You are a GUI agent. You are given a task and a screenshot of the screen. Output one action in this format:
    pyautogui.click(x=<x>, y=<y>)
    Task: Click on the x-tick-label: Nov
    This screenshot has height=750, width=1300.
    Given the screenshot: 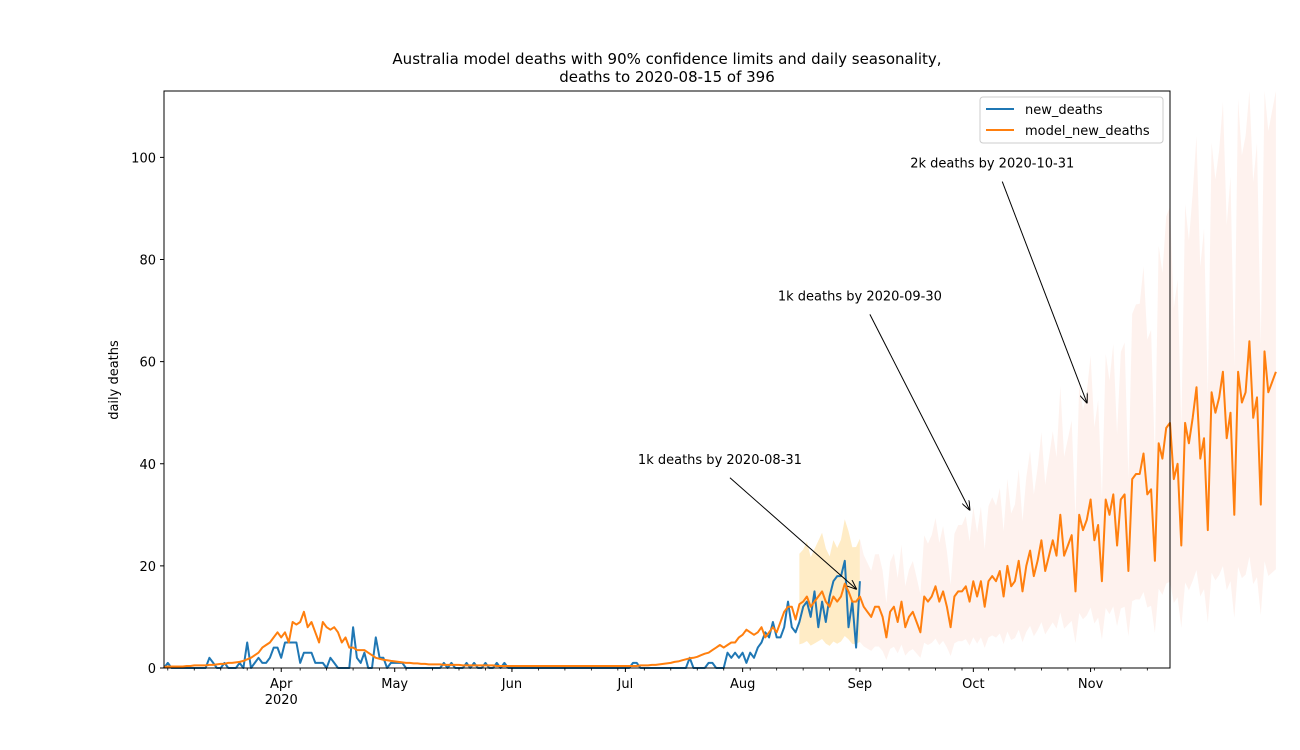 What is the action you would take?
    pyautogui.click(x=1091, y=684)
    